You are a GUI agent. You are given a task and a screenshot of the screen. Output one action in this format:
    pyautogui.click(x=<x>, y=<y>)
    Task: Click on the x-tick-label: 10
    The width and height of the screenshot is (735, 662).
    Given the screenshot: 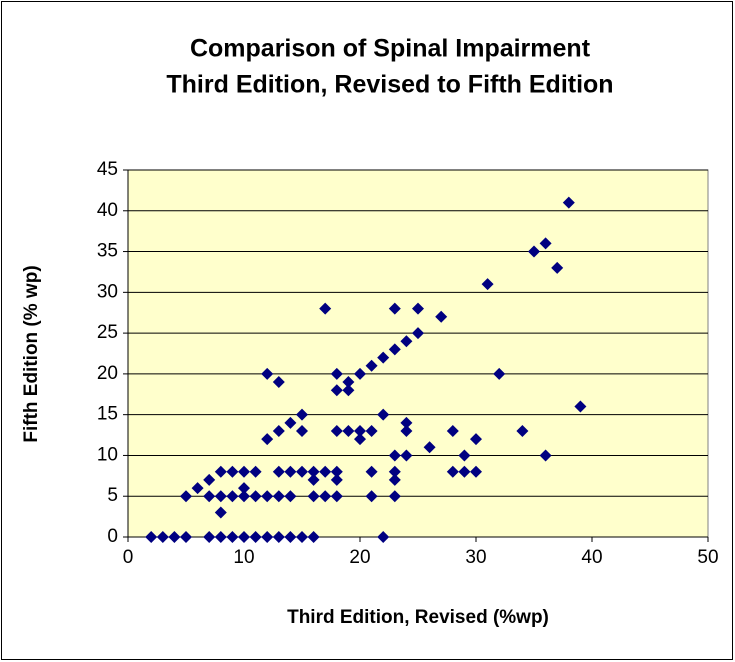 What is the action you would take?
    pyautogui.click(x=243, y=557)
    